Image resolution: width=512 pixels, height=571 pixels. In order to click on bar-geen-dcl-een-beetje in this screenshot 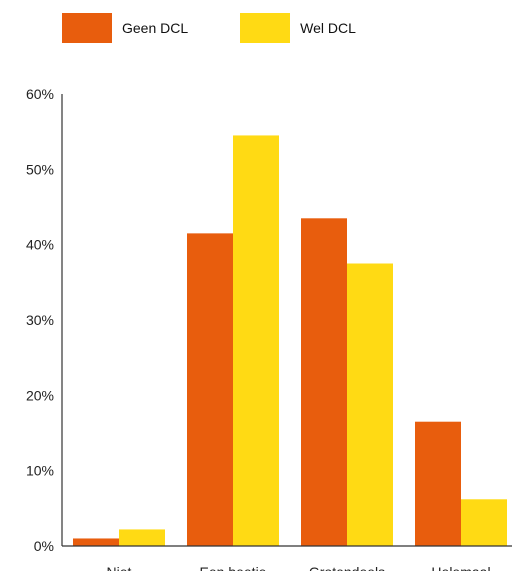, I will do `click(210, 389)`.